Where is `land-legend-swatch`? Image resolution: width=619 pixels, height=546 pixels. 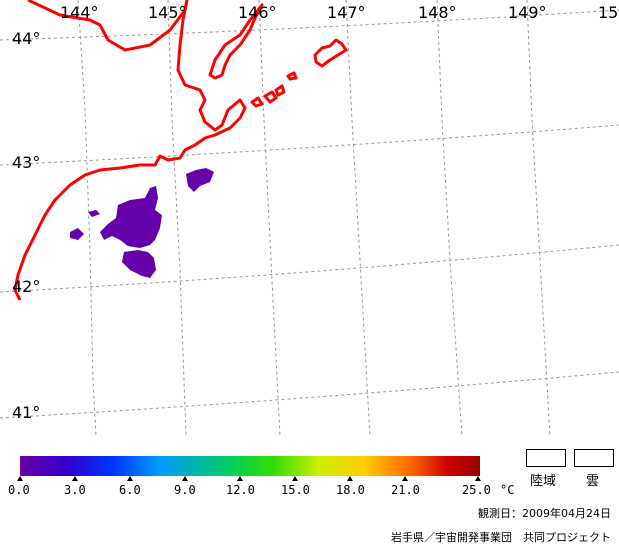
land-legend-swatch is located at coordinates (546, 458).